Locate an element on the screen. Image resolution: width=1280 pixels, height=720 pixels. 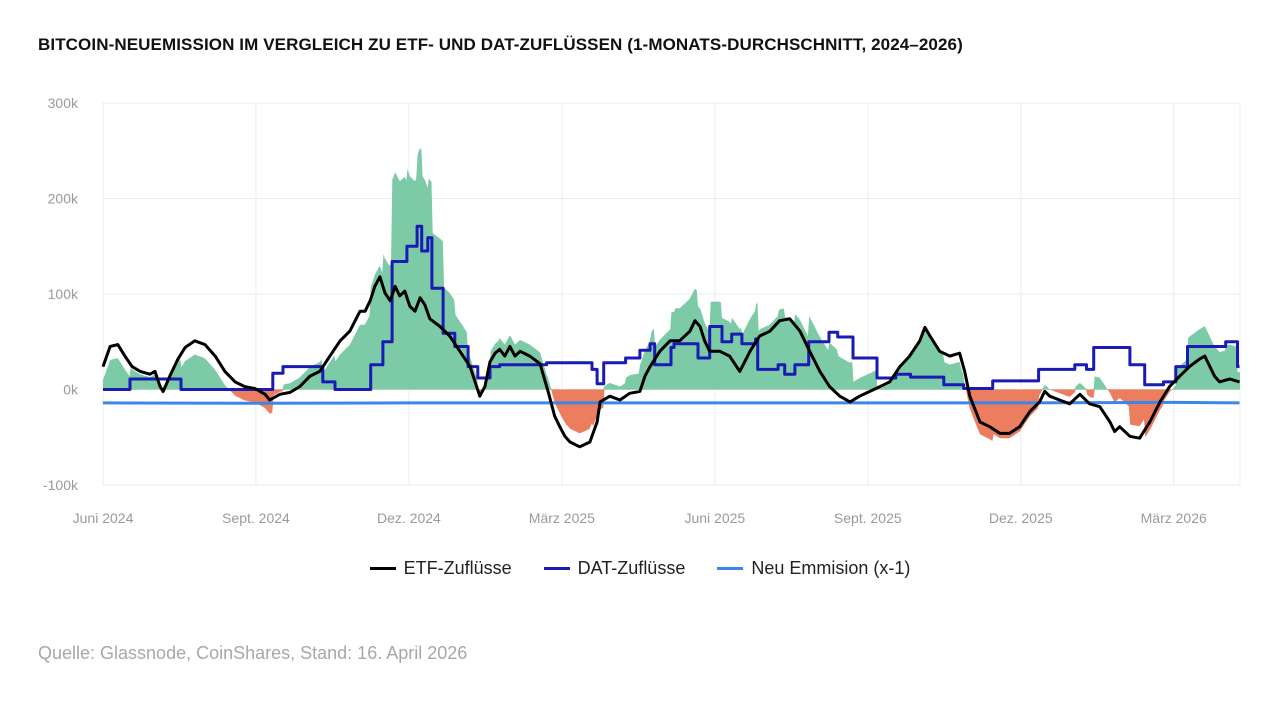
legend-item-emission: Neu Emmision (x-1) is located at coordinates (813, 568).